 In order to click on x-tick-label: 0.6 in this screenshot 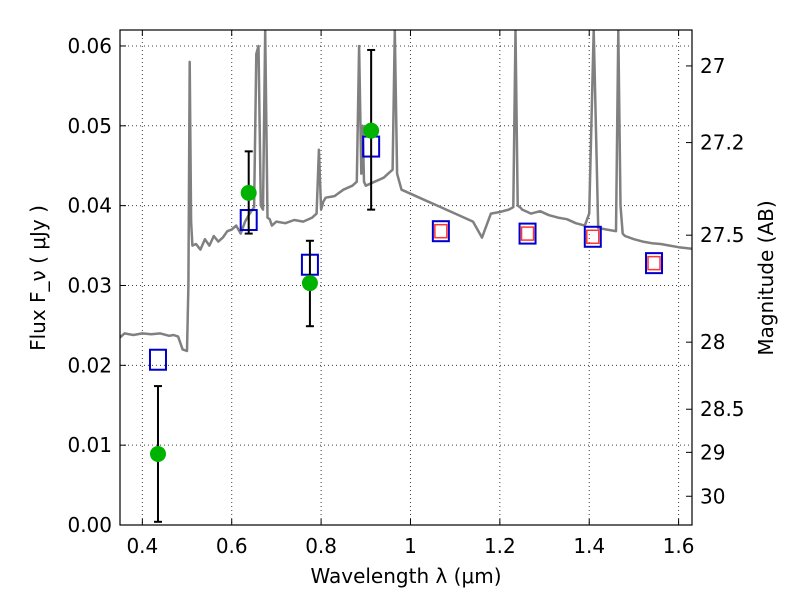, I will do `click(232, 546)`.